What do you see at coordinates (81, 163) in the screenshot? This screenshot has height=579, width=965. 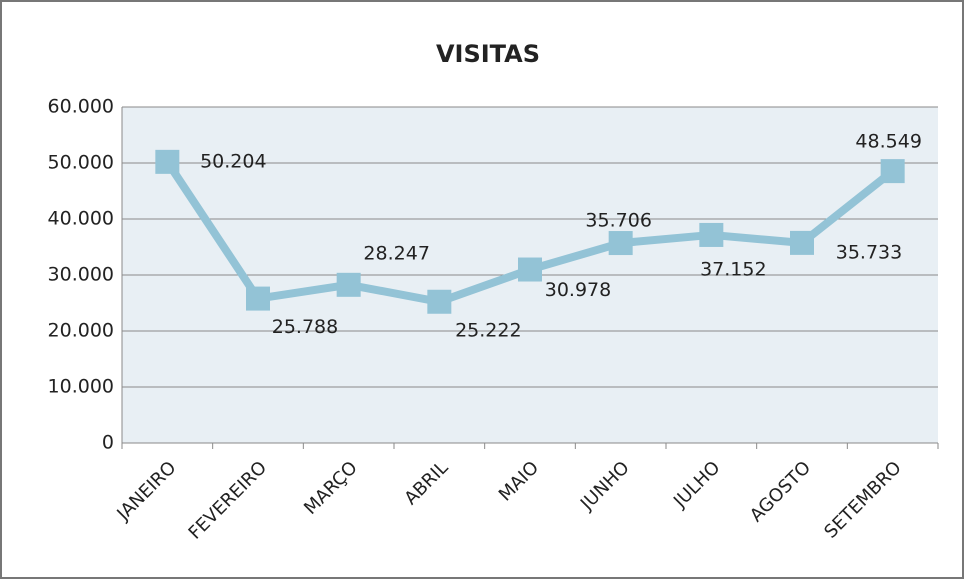 I see `y-tick-label: 50.000` at bounding box center [81, 163].